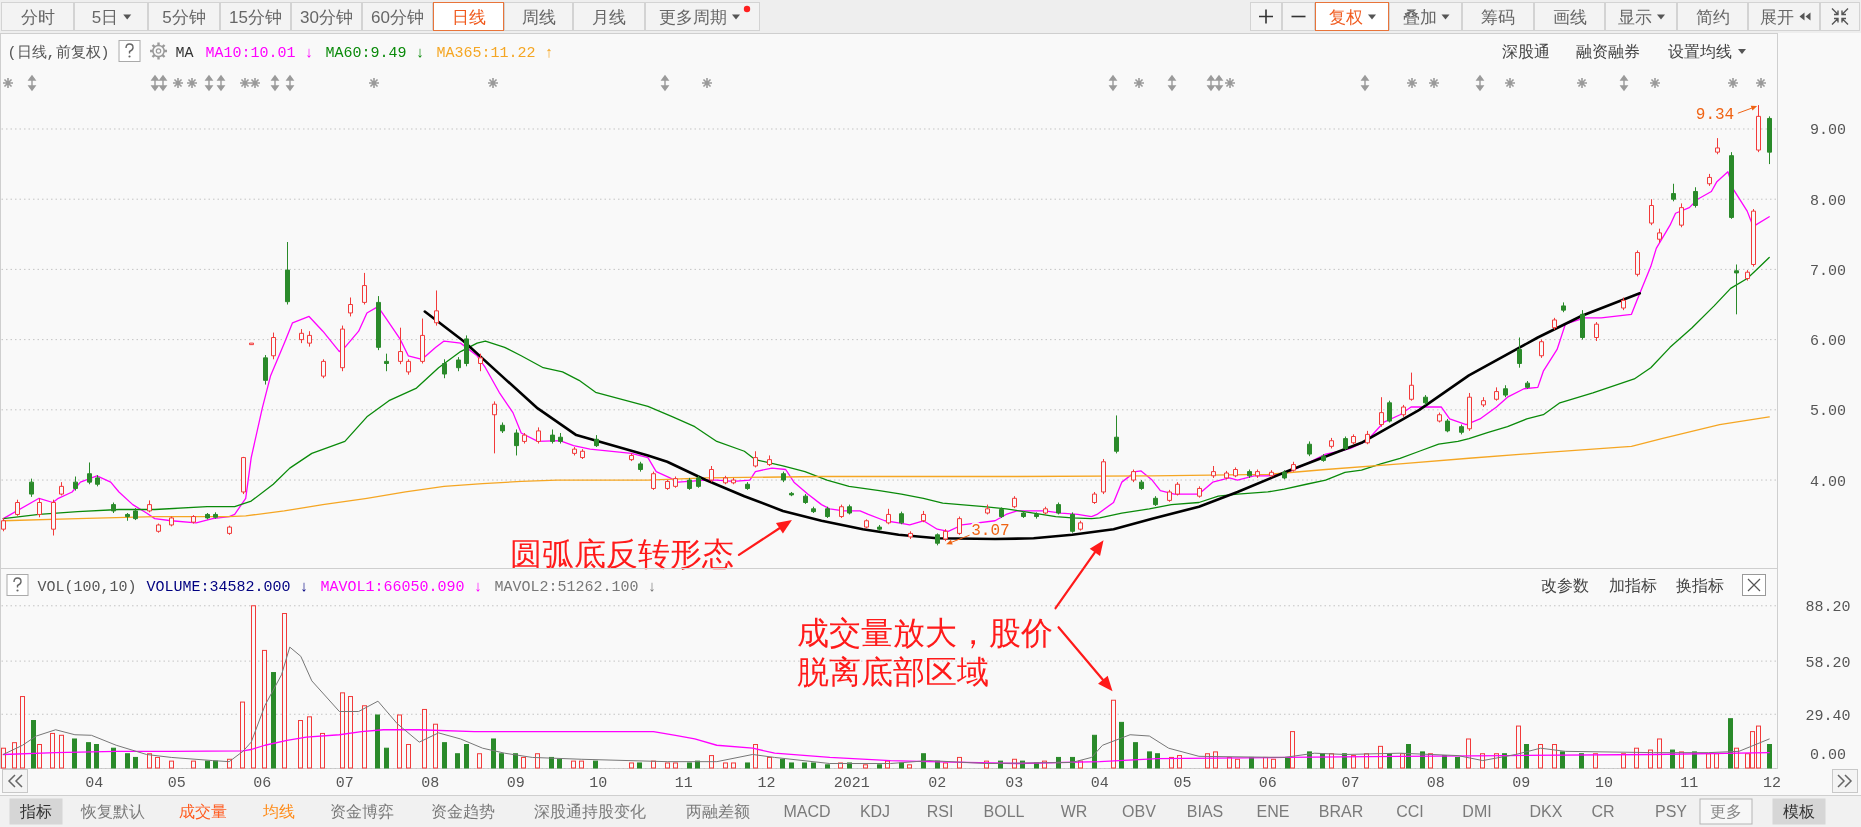  What do you see at coordinates (259, 53) in the screenshot?
I see `text: MA10:10.01 ↓` at bounding box center [259, 53].